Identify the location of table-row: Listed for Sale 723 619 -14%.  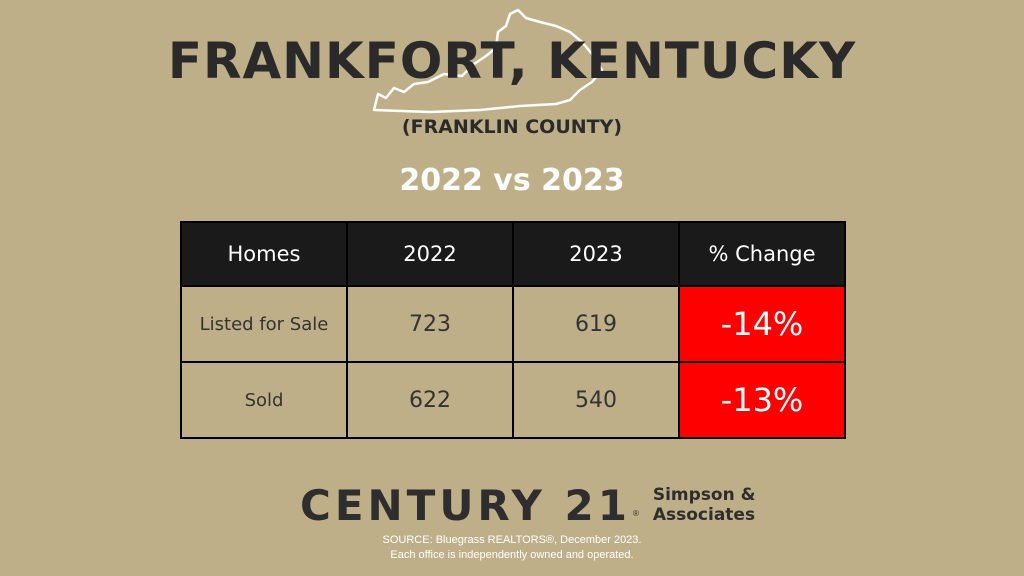
(513, 324).